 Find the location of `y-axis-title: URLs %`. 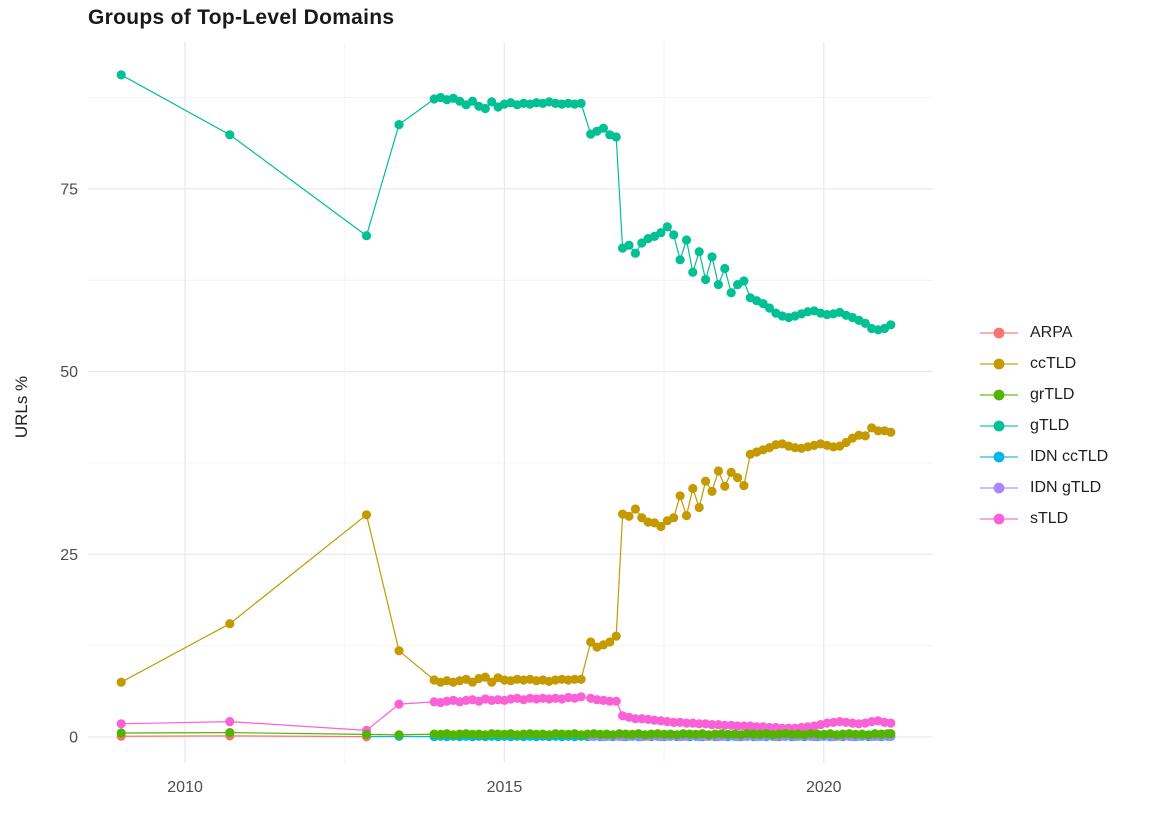

y-axis-title: URLs % is located at coordinates (21, 407).